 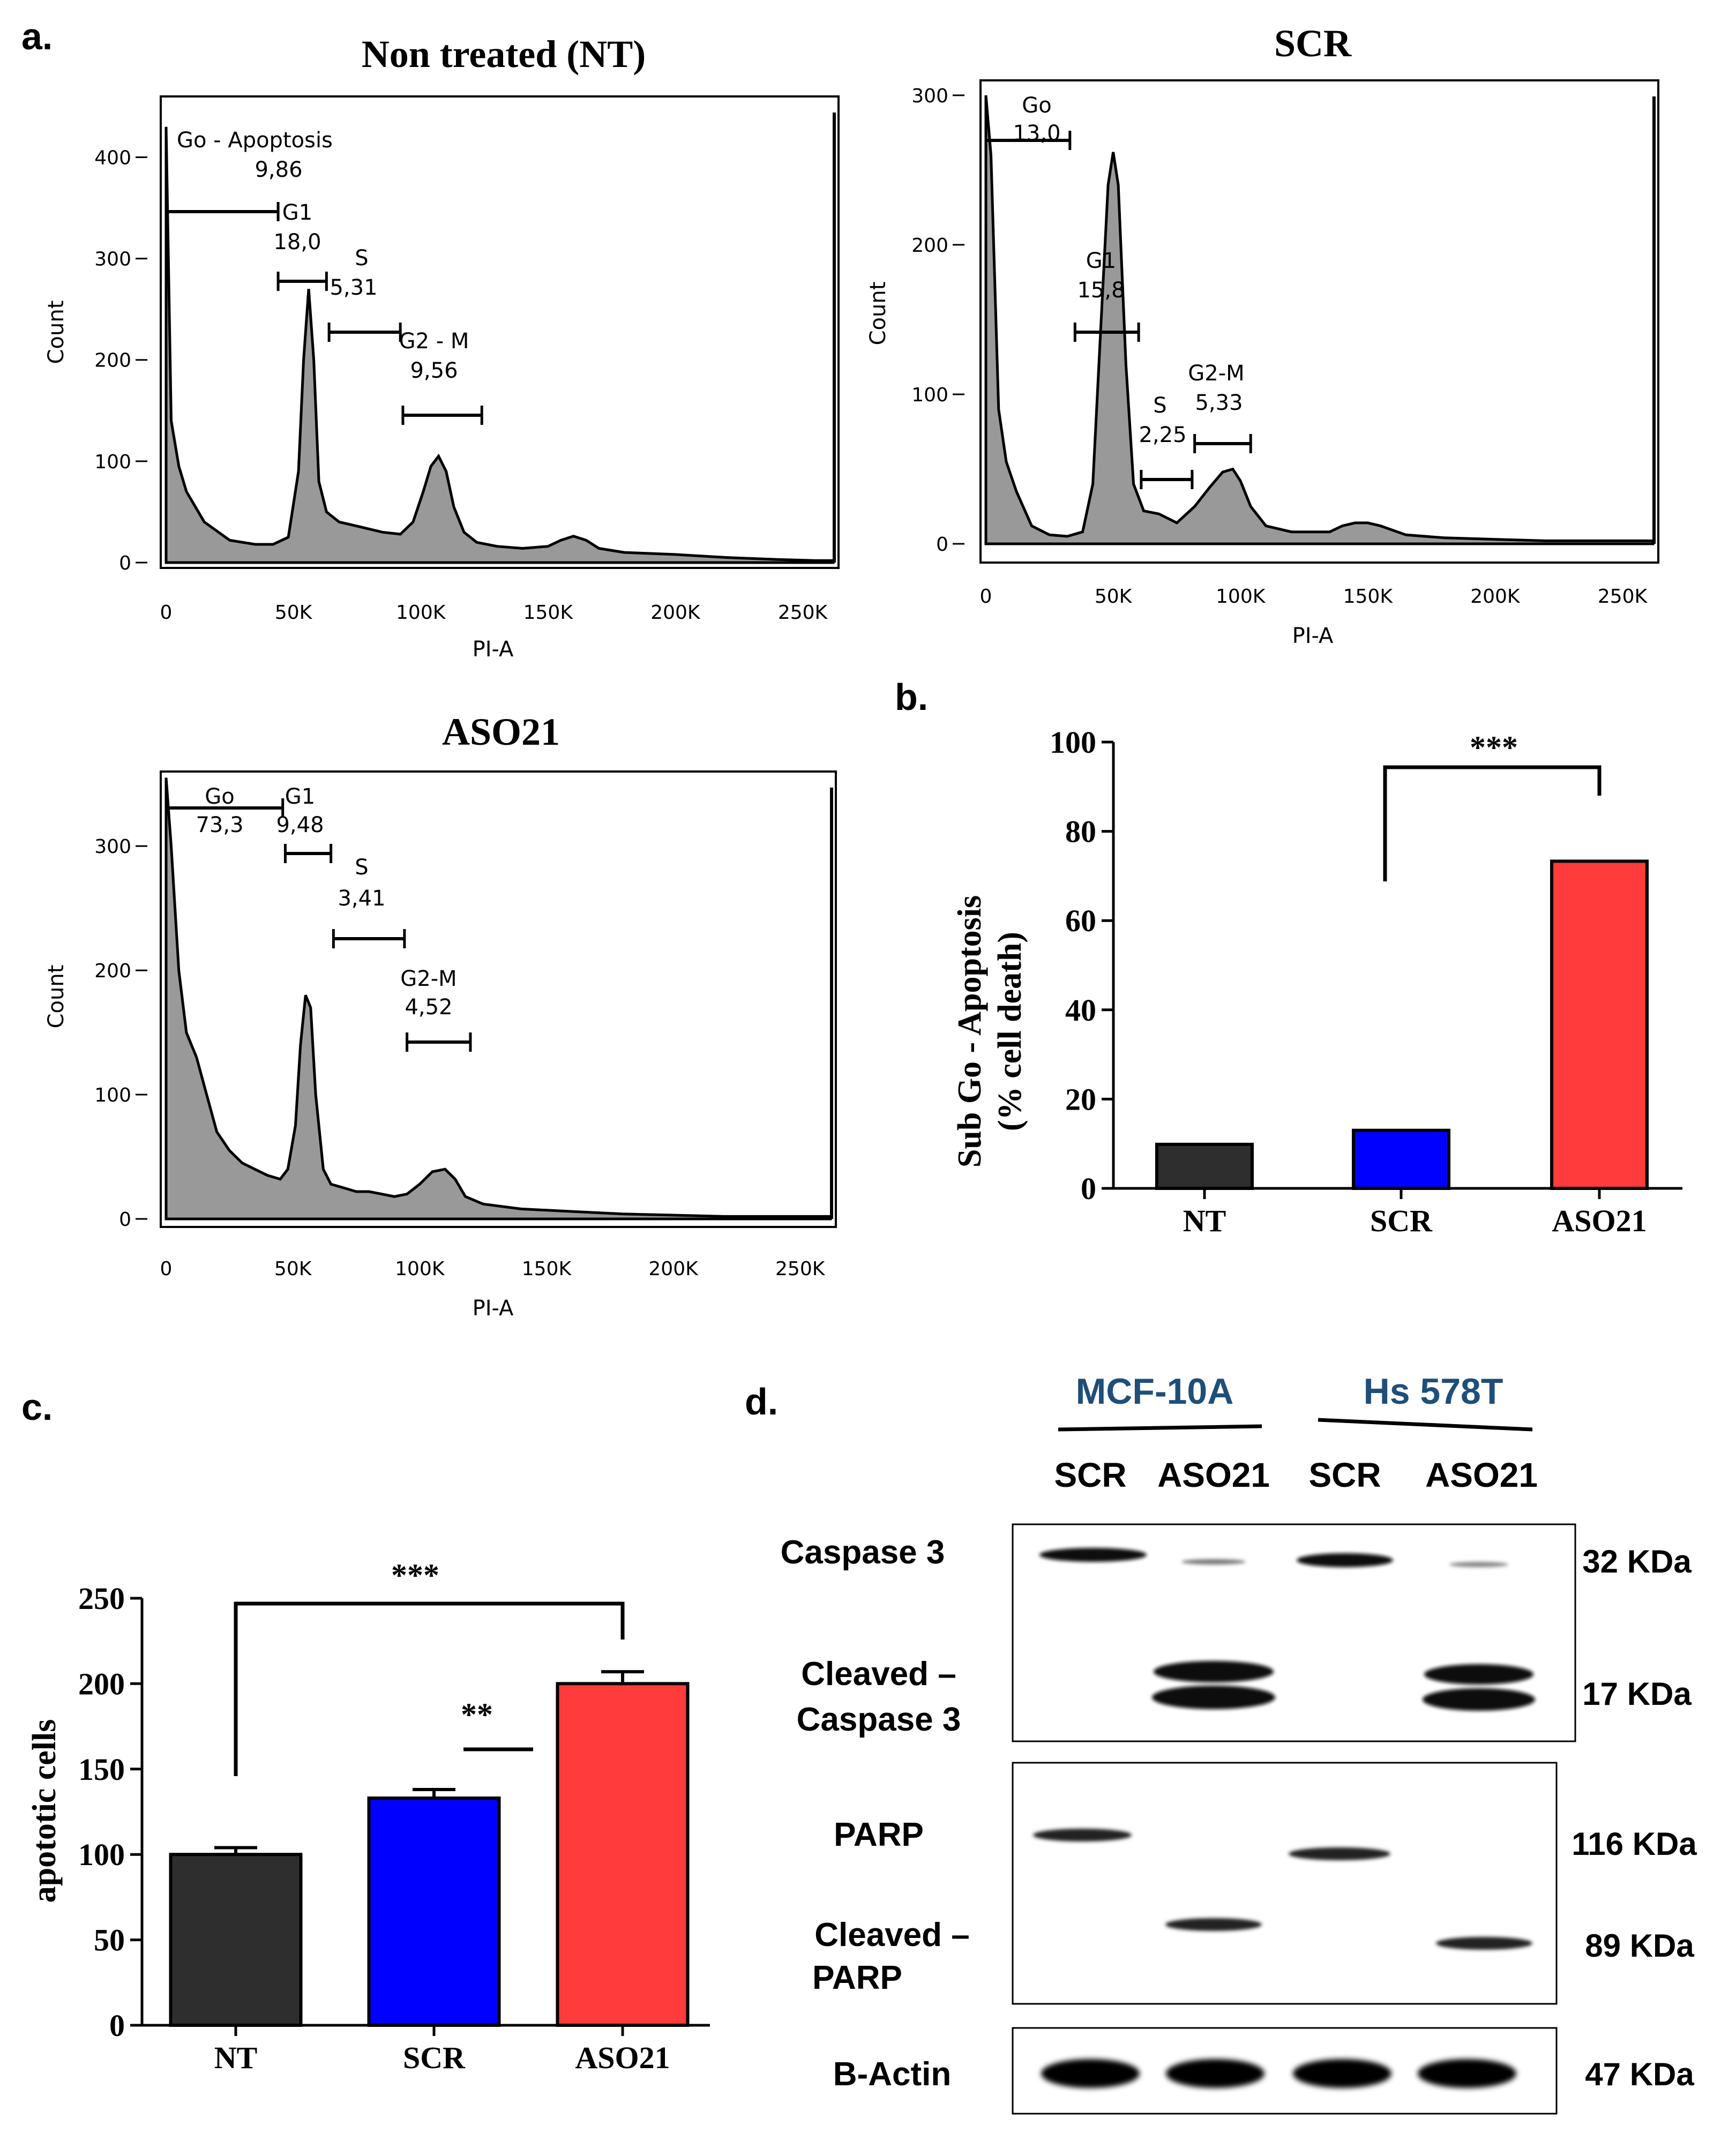 What do you see at coordinates (1433, 1391) in the screenshot?
I see `blot-group-hs578t: Hs 578T` at bounding box center [1433, 1391].